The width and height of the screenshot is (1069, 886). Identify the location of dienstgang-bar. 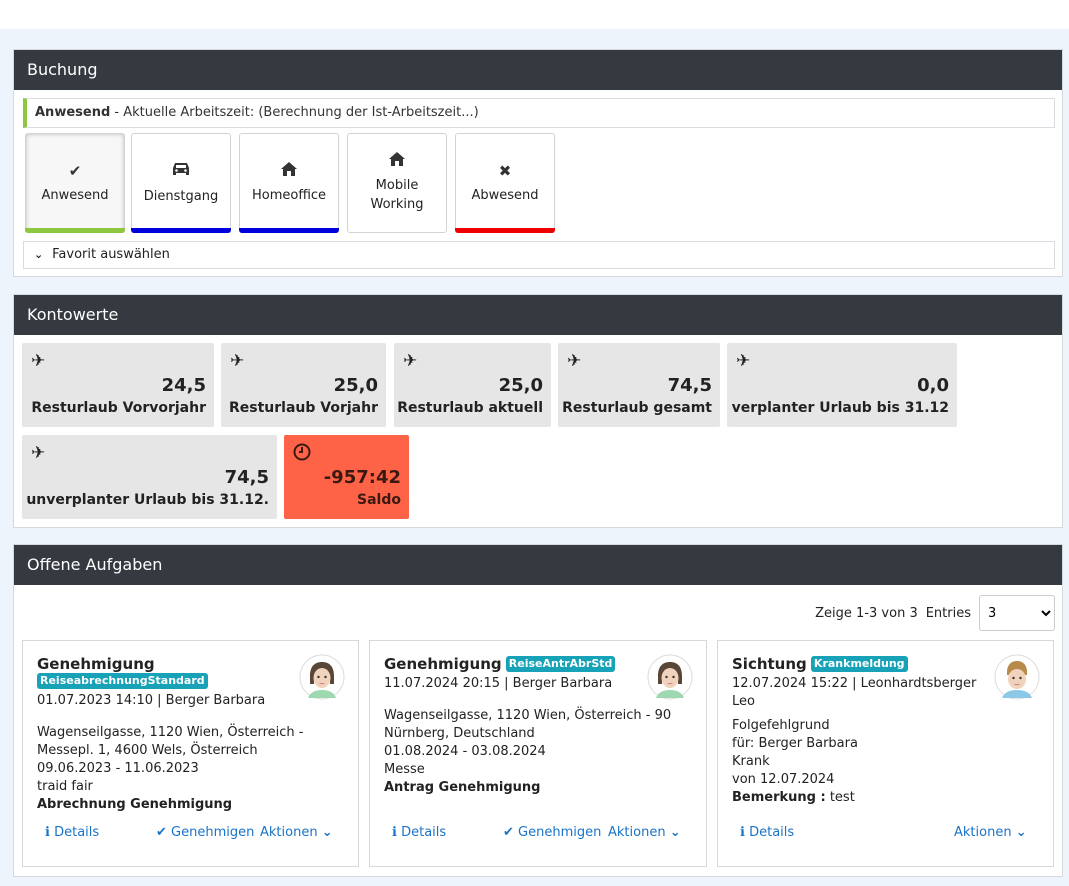
(181, 230).